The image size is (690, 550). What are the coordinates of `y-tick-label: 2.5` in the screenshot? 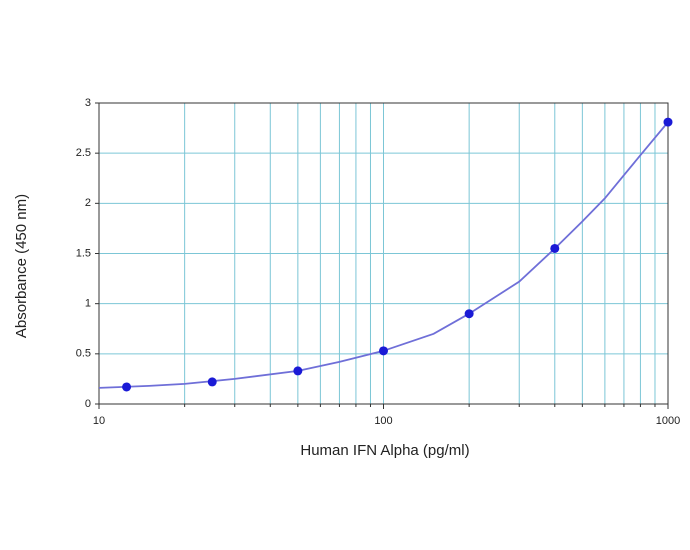 It's located at (83, 153).